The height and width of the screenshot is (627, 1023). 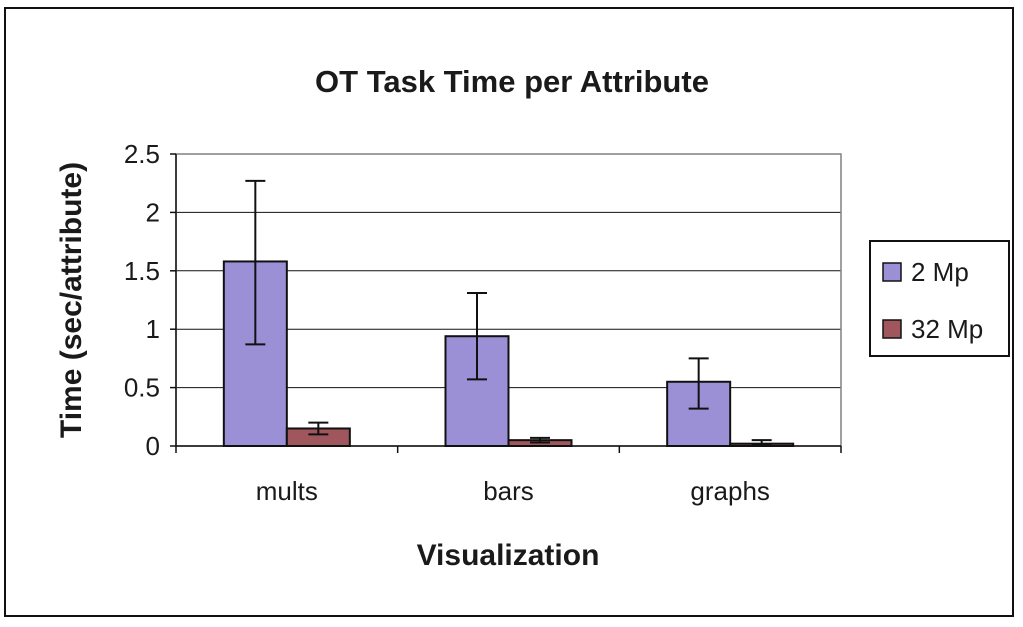 What do you see at coordinates (142, 154) in the screenshot?
I see `y-tick-label: 2.5` at bounding box center [142, 154].